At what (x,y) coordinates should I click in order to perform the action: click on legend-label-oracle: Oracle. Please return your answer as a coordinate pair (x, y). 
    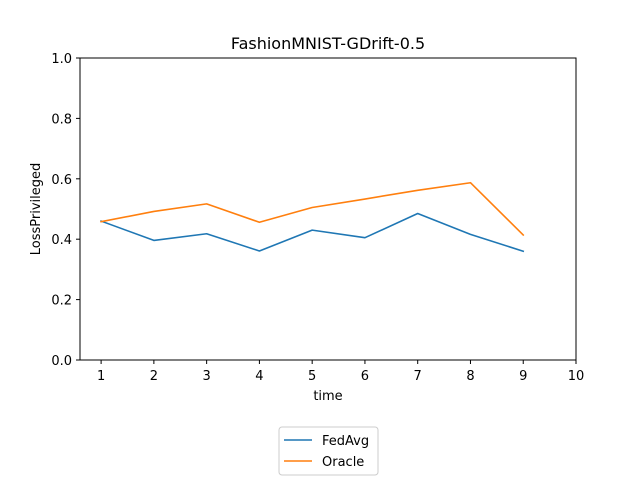
    Looking at the image, I should click on (343, 462).